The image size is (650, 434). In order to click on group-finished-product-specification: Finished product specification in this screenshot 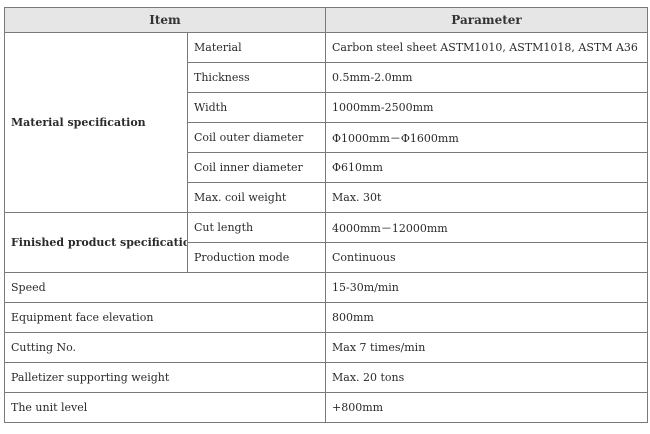, I will do `click(96, 242)`.